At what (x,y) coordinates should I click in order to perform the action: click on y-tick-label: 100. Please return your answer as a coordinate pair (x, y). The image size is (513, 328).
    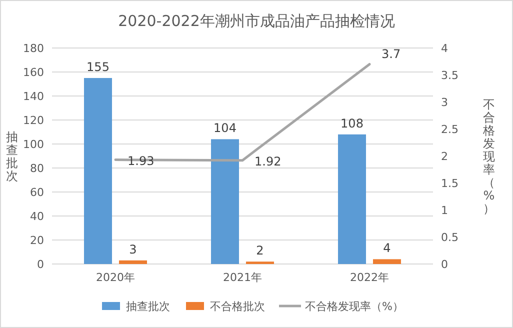
    Looking at the image, I should click on (33, 144).